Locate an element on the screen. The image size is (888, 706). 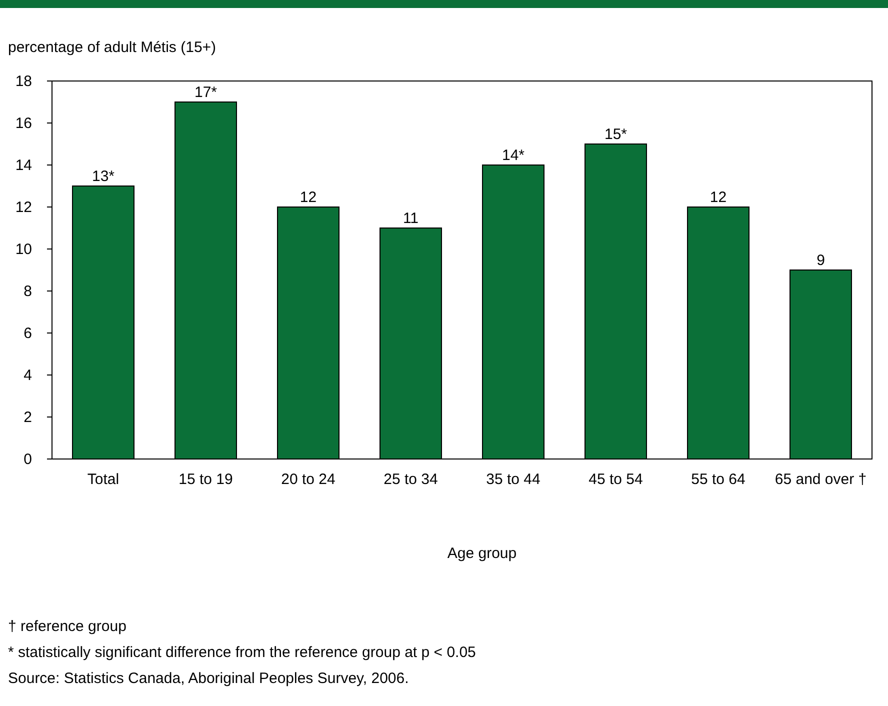
text: † reference group is located at coordinates (67, 626).